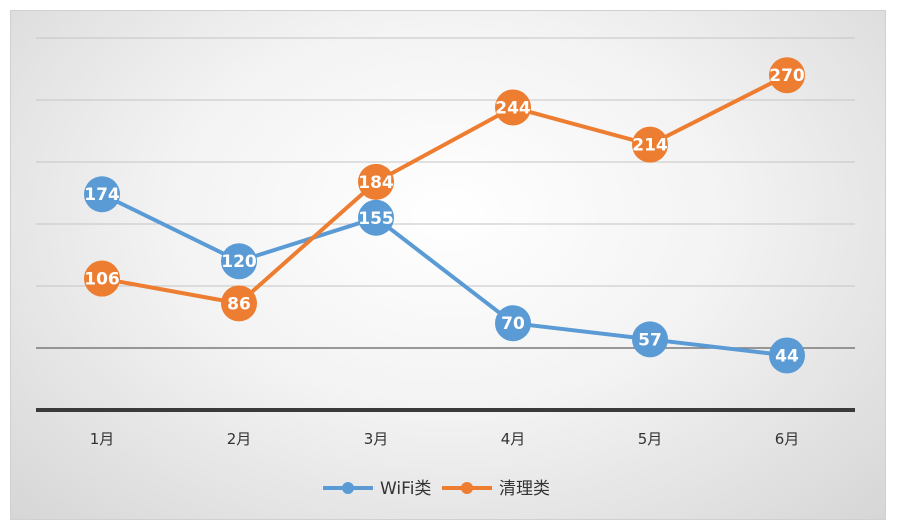  Describe the element at coordinates (650, 439) in the screenshot. I see `x-tick-label: 5月` at that location.